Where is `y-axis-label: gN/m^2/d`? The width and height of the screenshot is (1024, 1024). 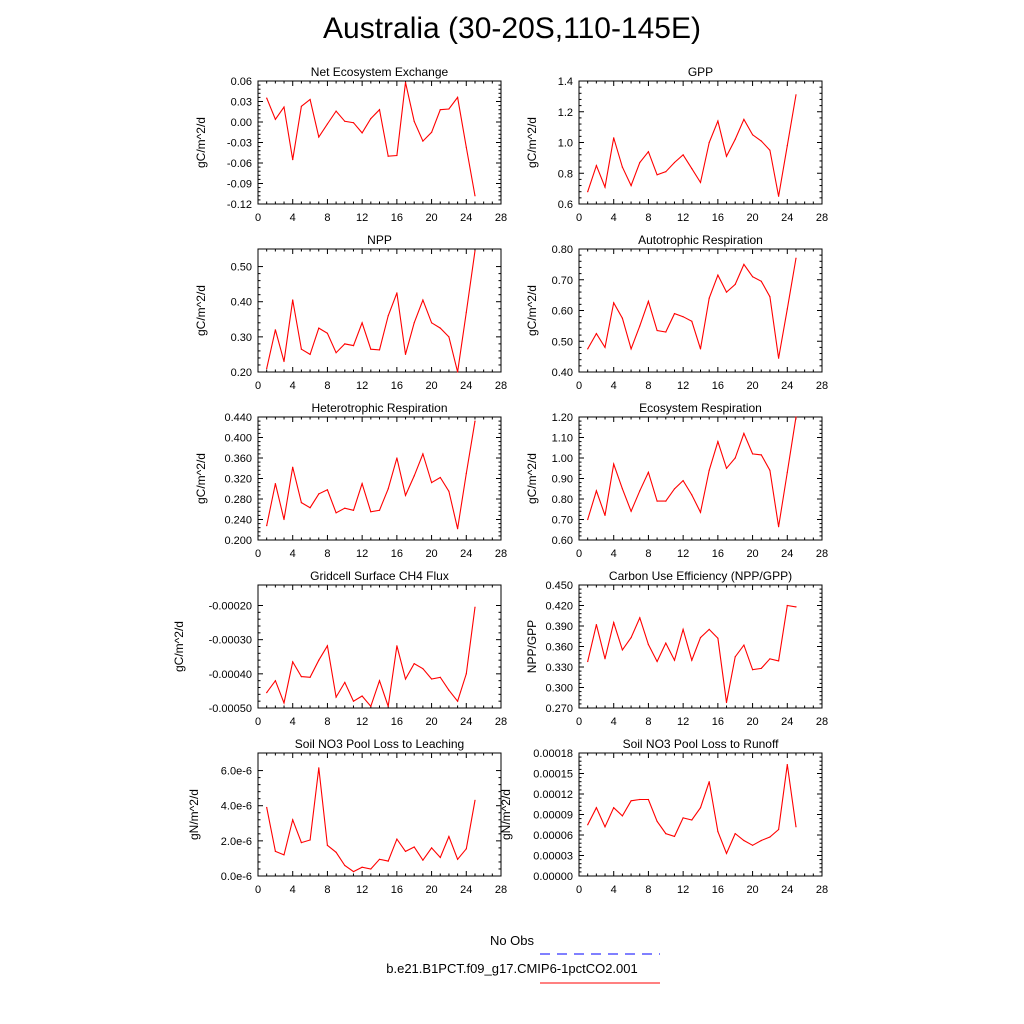 y-axis-label: gN/m^2/d is located at coordinates (194, 814).